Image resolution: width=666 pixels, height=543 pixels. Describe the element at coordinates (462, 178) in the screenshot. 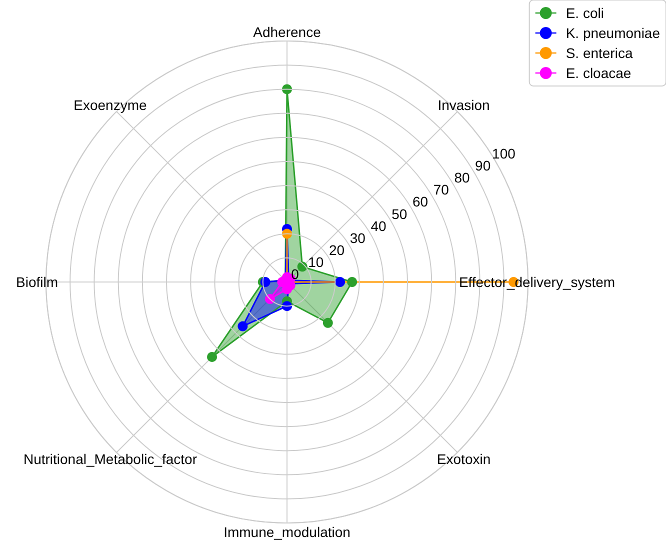

I see `y-tick-label: 80` at that location.